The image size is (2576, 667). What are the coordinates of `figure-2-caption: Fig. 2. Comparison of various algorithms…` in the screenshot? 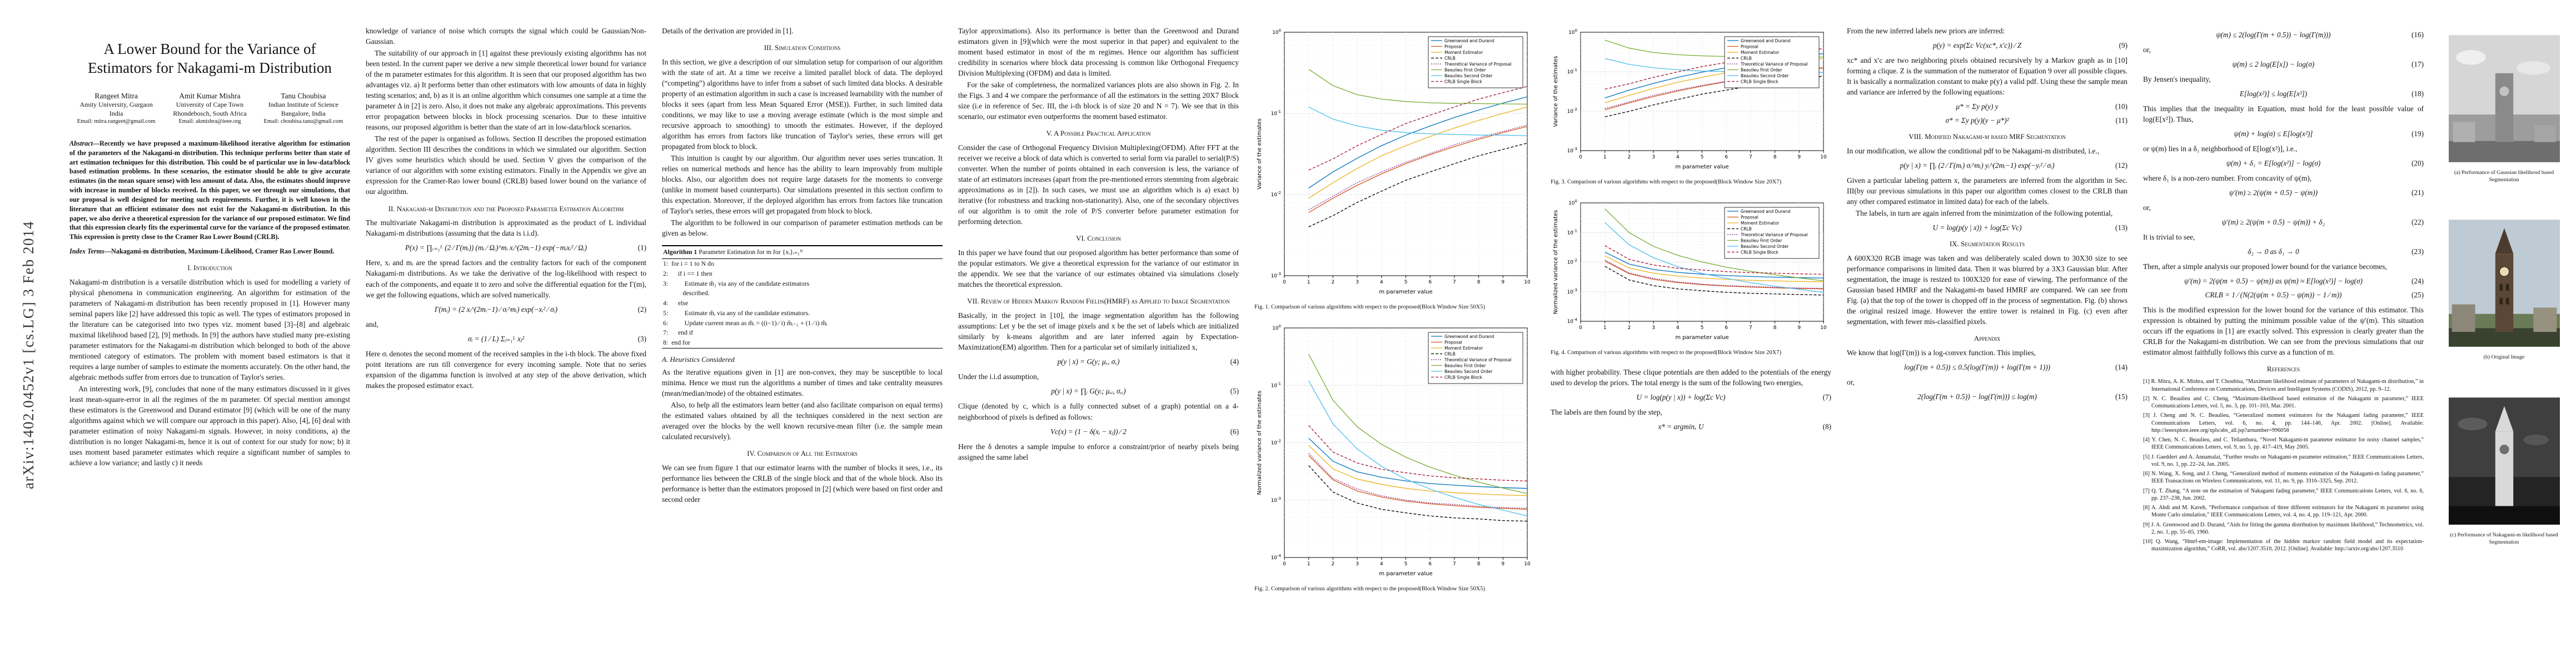 It's located at (1370, 588).